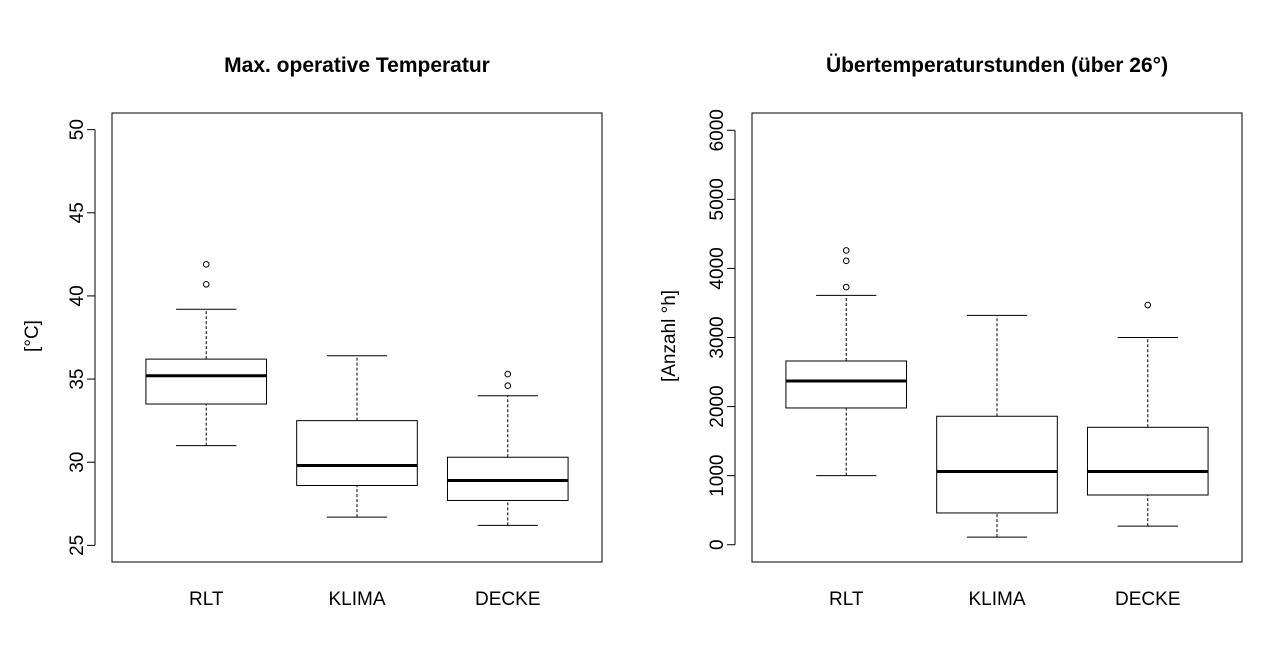 The image size is (1280, 662). Describe the element at coordinates (717, 476) in the screenshot. I see `y-tick-label: 1000` at that location.